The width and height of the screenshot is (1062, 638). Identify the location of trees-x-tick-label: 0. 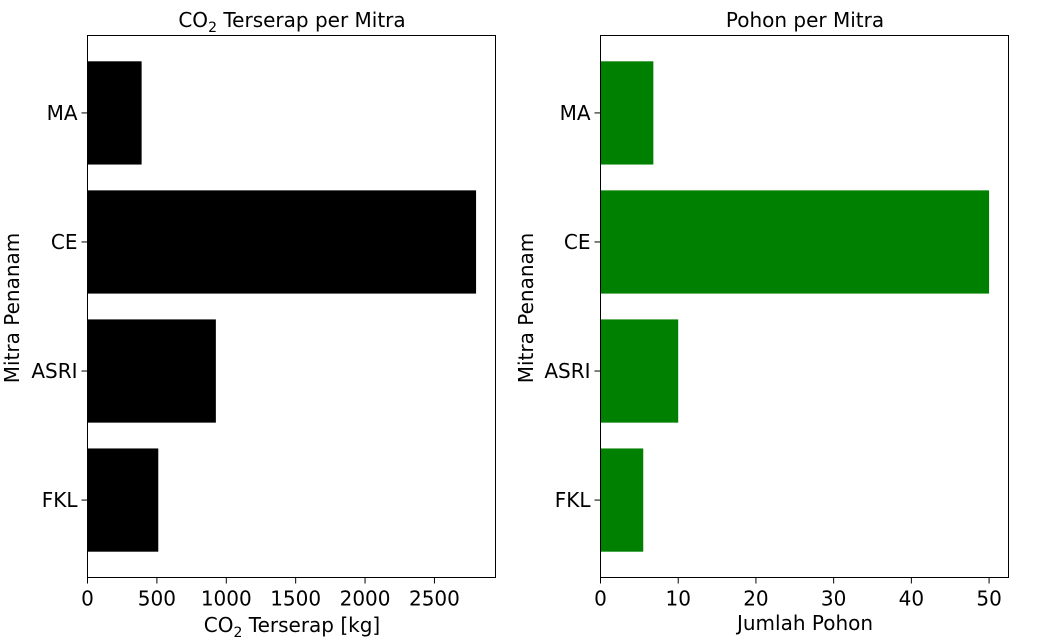
(600, 599).